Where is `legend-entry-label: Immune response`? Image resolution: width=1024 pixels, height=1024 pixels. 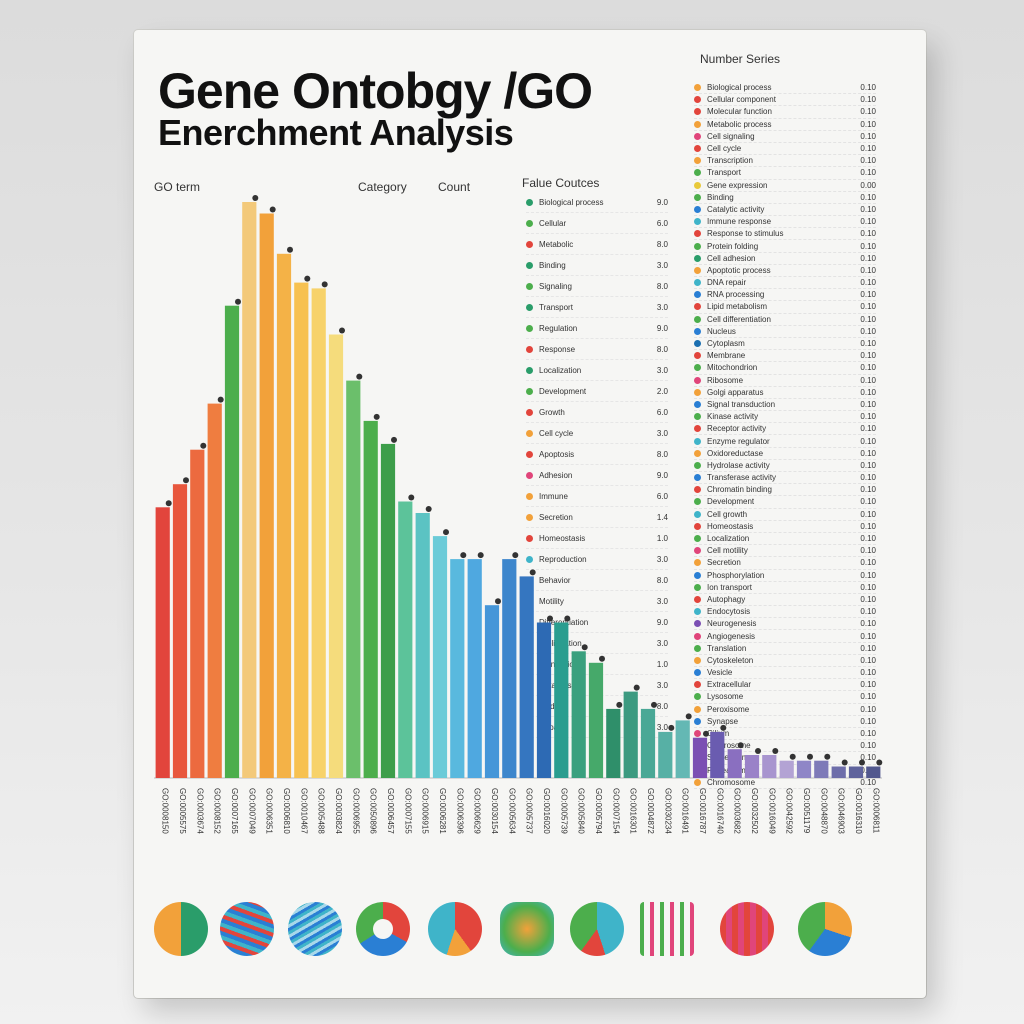
legend-entry-label: Immune response is located at coordinates (739, 222).